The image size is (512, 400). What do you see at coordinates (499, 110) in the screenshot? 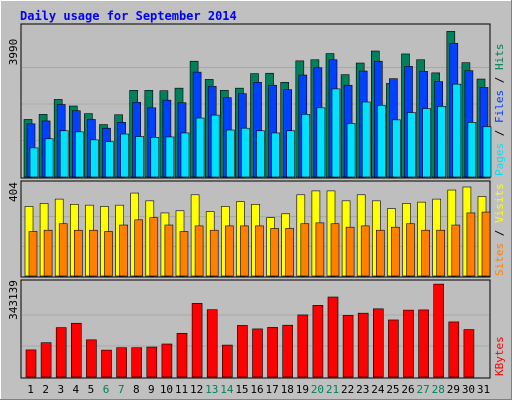
I see `legend-hits-files-pages: Pages / Files / Hits` at bounding box center [499, 110].